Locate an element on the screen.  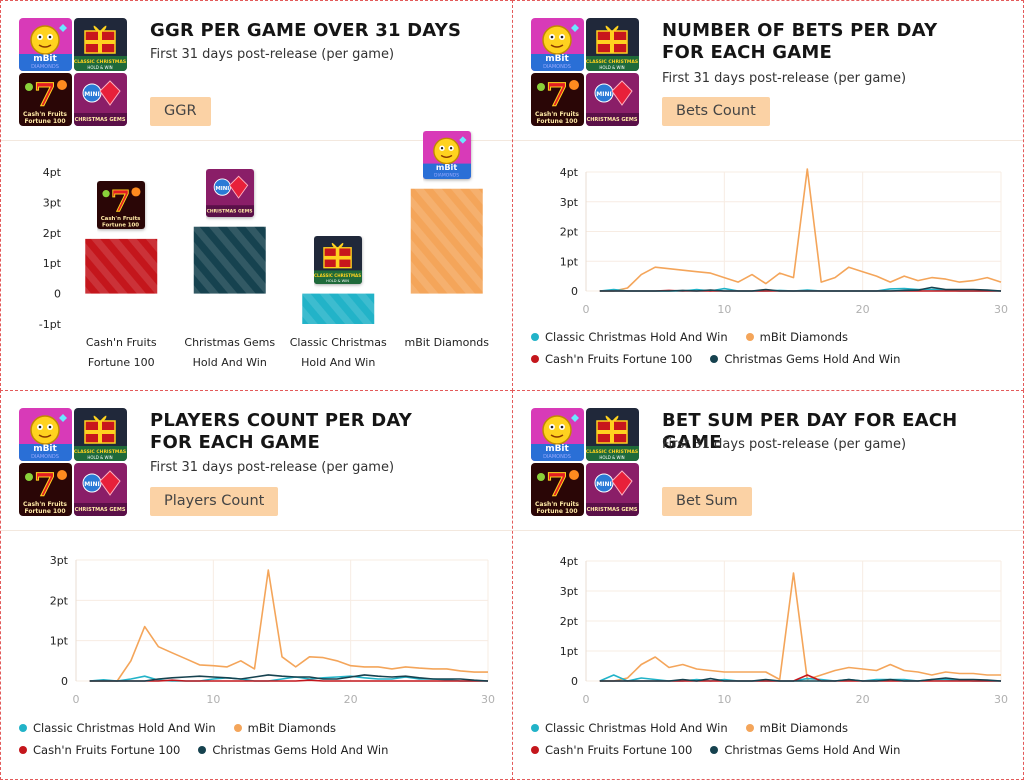
metric-pill: Bets Count is located at coordinates (716, 111).